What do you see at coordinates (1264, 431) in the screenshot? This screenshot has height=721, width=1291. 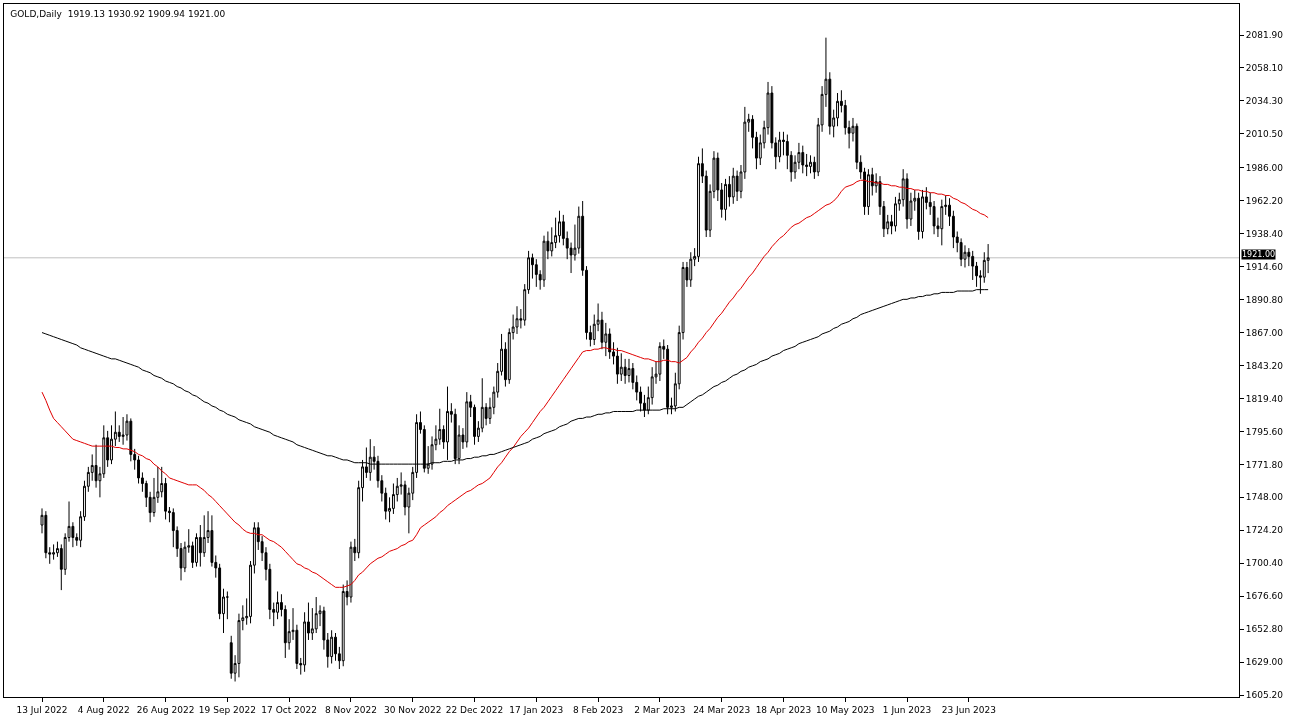 I see `y-tick-label: 1795.60` at bounding box center [1264, 431].